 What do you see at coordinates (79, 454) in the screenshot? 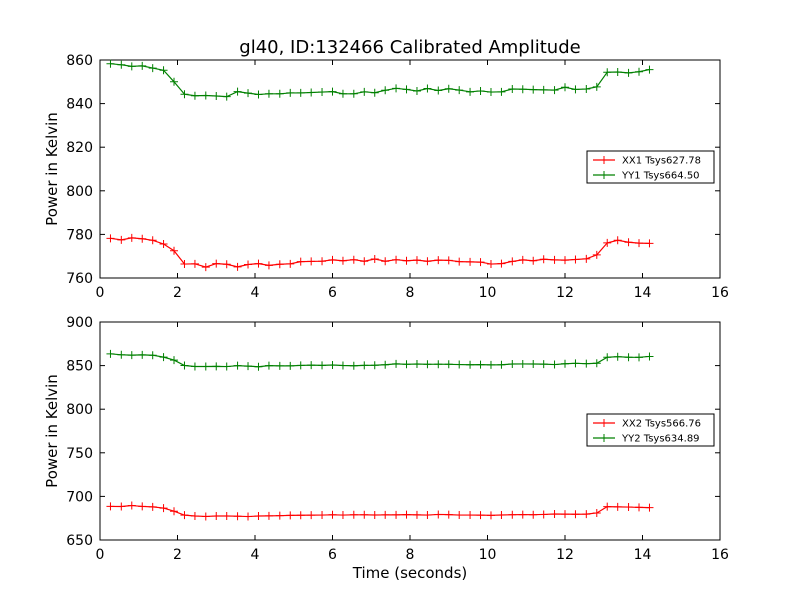
I see `y-tick-label: 750` at bounding box center [79, 454].